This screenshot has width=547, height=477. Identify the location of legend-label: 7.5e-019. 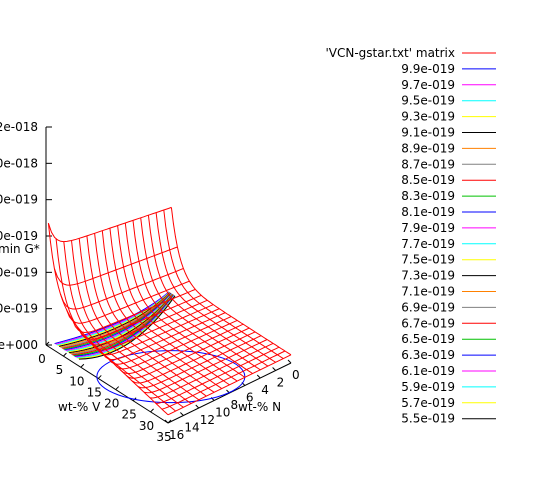
(428, 260).